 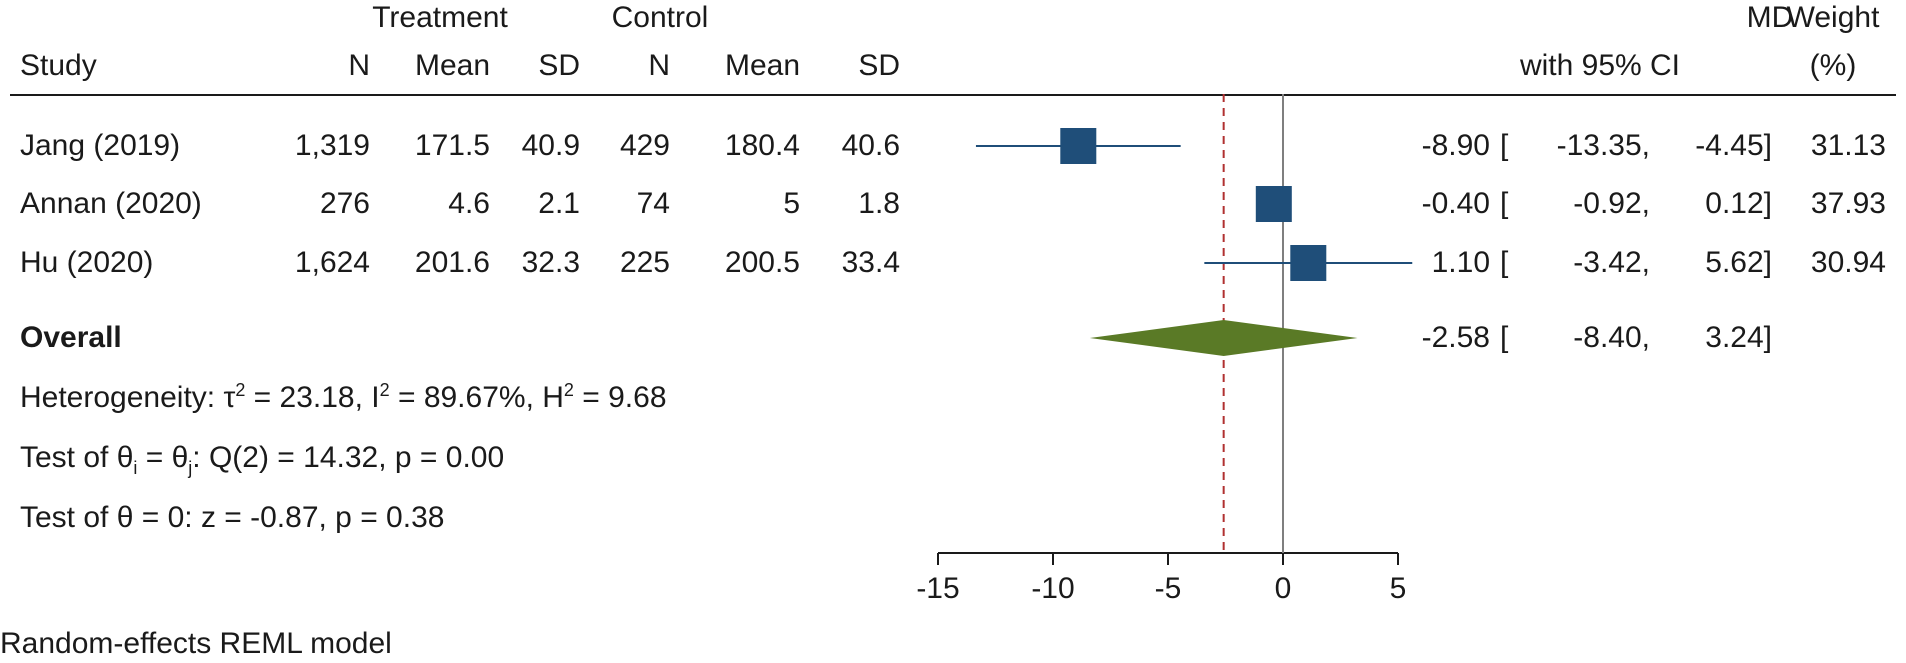 I want to click on treatment-mean: 171.5, so click(x=452, y=145).